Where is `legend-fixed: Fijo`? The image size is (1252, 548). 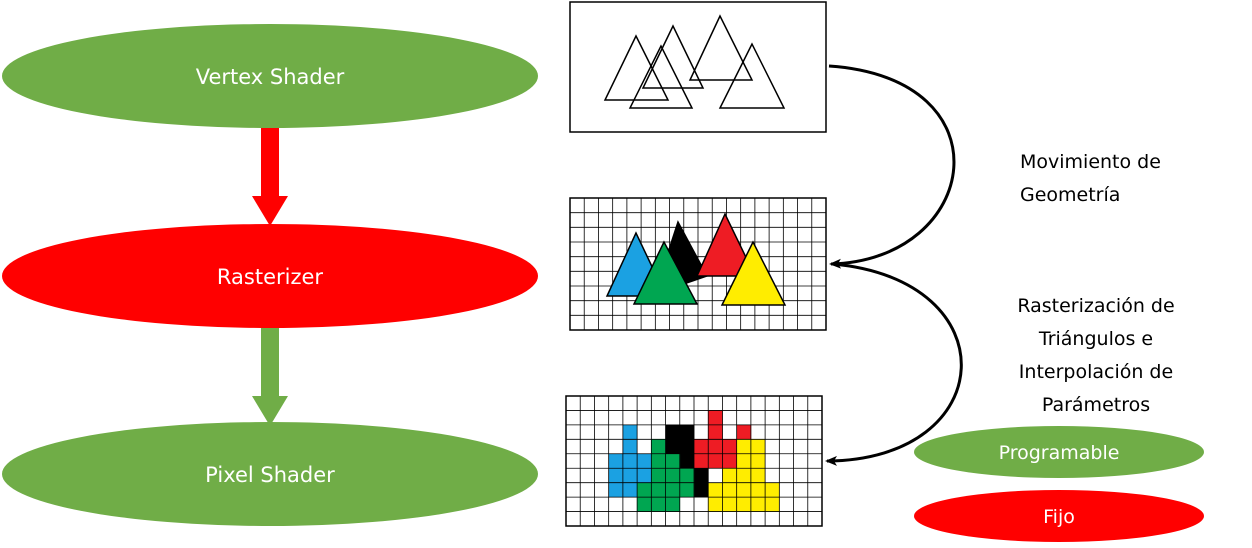 legend-fixed: Fijo is located at coordinates (1059, 516).